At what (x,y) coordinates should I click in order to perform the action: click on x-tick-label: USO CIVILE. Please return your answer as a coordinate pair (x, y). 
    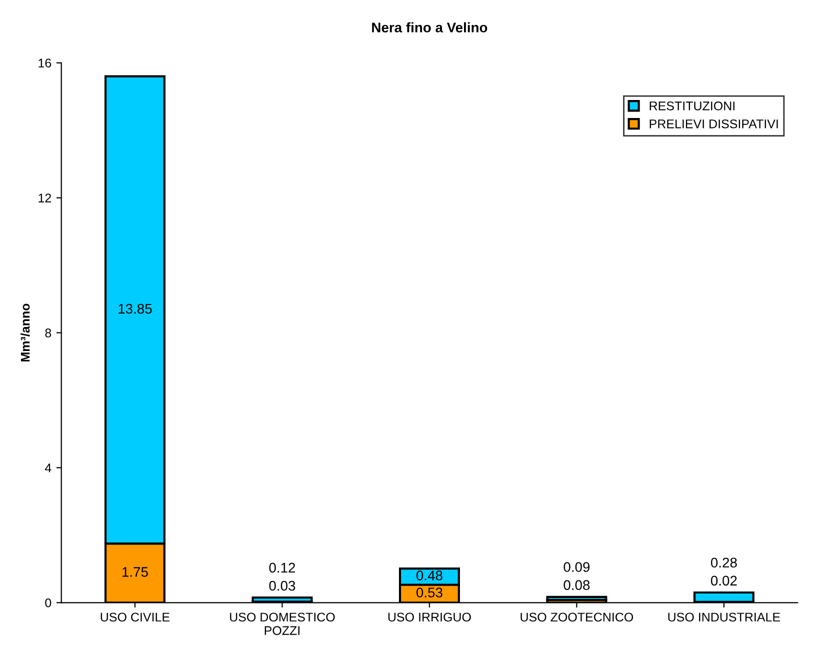
    Looking at the image, I should click on (135, 617).